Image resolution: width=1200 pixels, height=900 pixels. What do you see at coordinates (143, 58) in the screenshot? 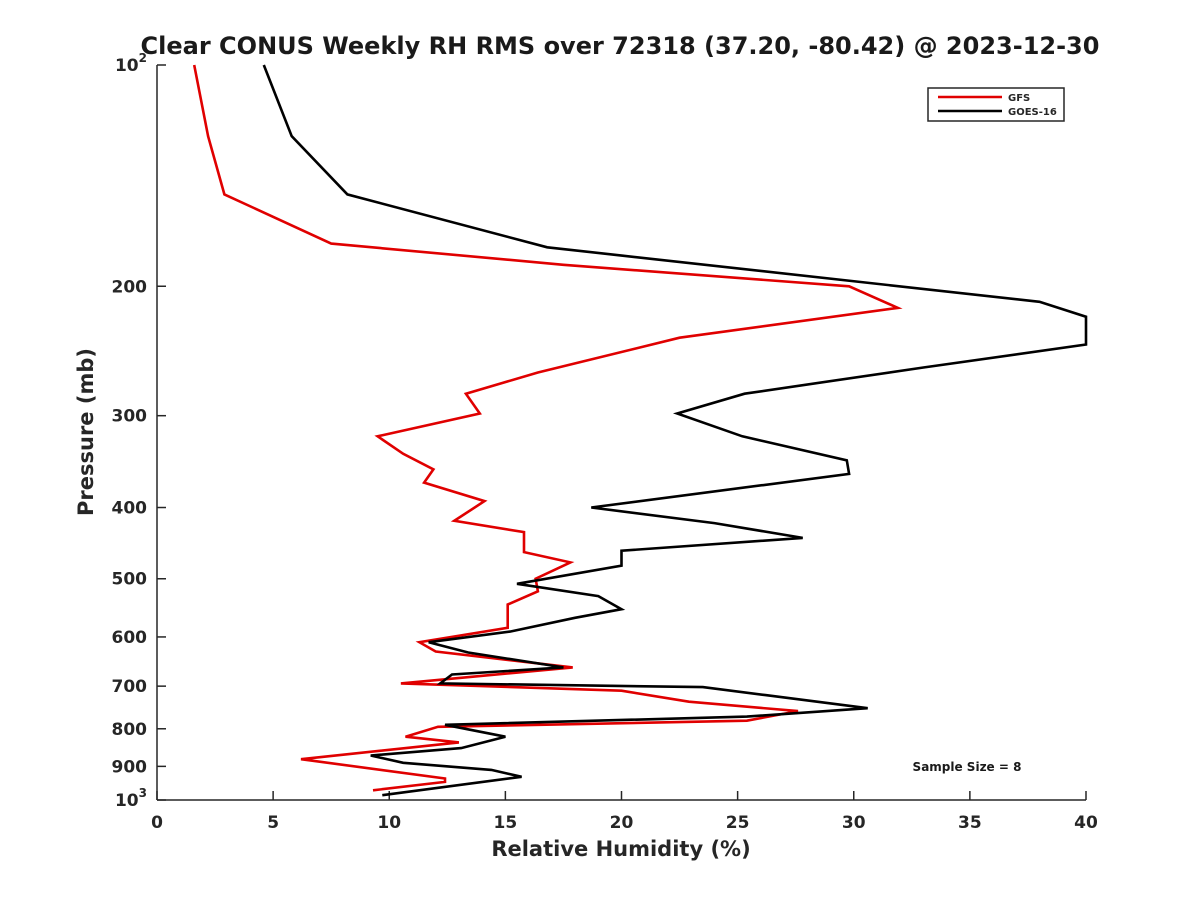
I see `y-tick-label-exponent: 2` at bounding box center [143, 58].